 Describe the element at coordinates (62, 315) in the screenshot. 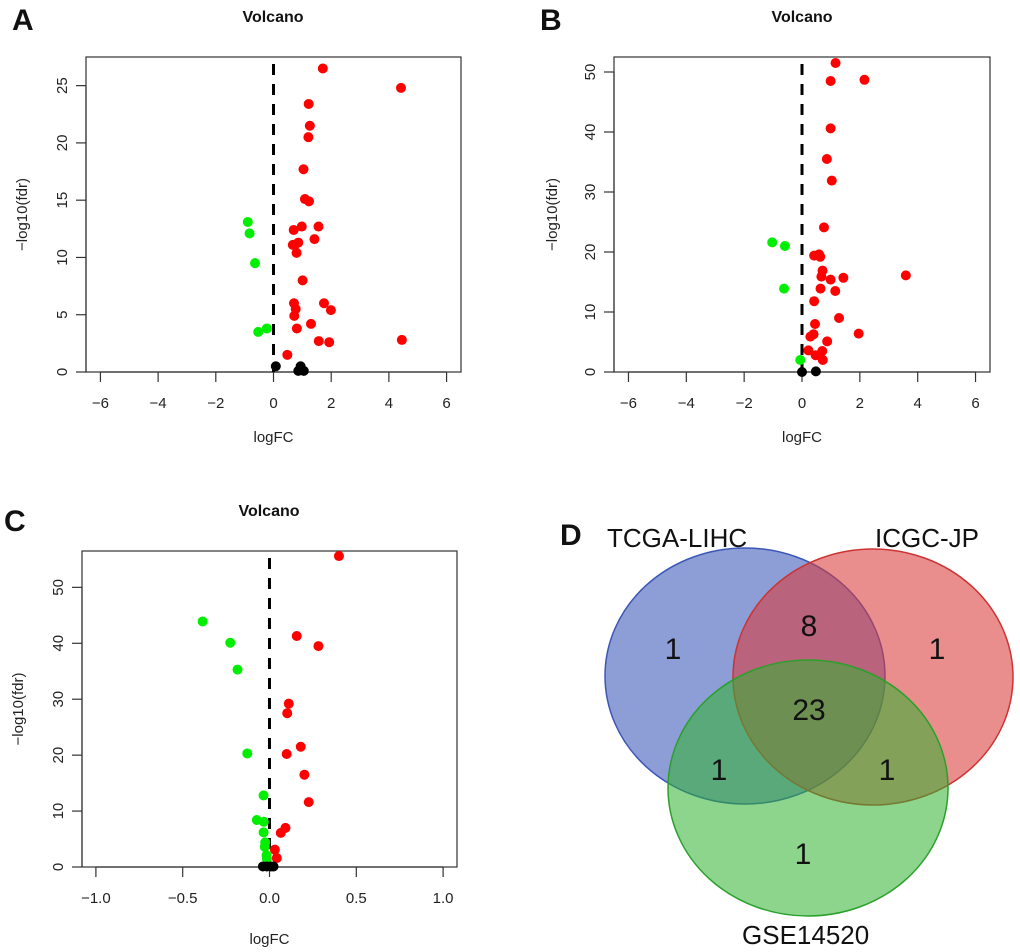

I see `y-tick-label: 5` at that location.